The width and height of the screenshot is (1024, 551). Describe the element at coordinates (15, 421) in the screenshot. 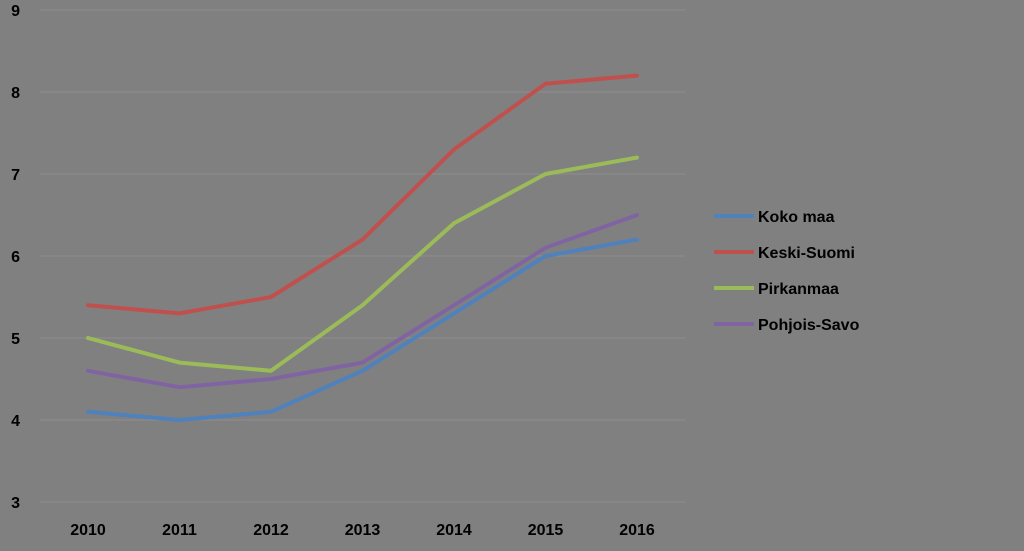

I see `y-tick-label: 4` at that location.